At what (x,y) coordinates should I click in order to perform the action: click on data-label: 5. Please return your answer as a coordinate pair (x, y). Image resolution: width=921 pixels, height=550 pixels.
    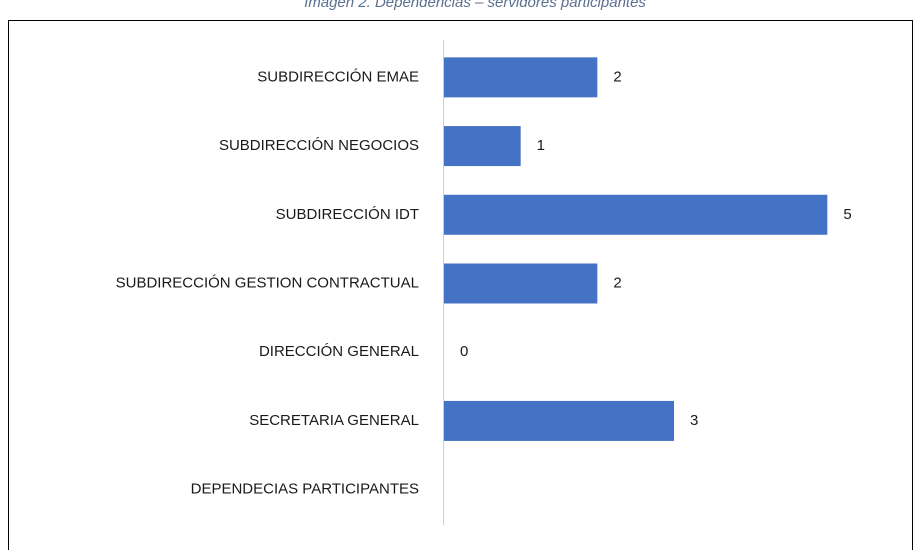
    Looking at the image, I should click on (847, 214).